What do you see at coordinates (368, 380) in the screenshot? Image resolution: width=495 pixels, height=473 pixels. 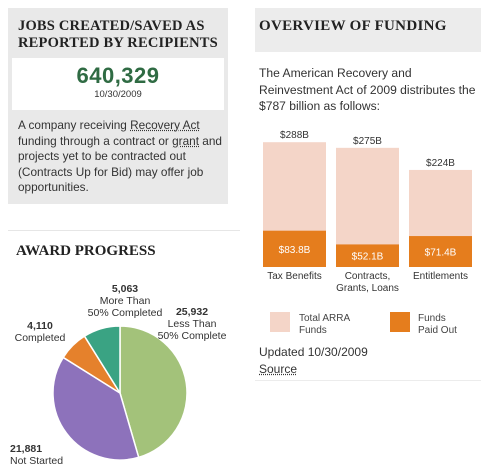 I see `funding-divider` at bounding box center [368, 380].